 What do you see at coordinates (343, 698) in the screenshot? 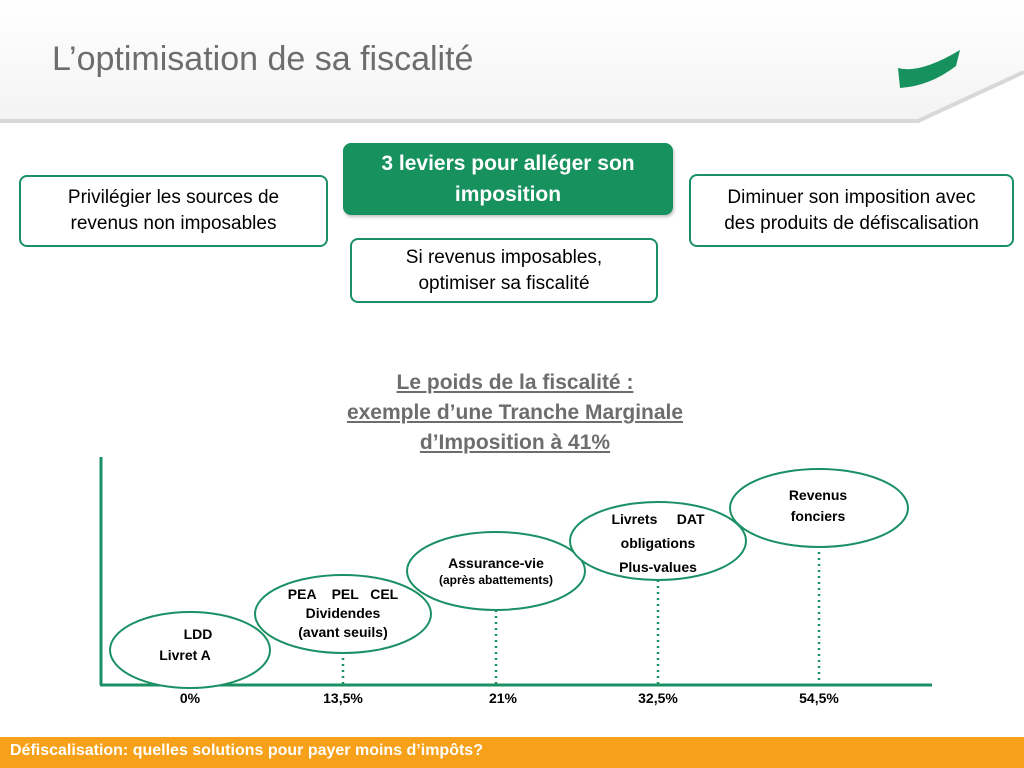
I see `tick-label-13-5: 13,5%` at bounding box center [343, 698].